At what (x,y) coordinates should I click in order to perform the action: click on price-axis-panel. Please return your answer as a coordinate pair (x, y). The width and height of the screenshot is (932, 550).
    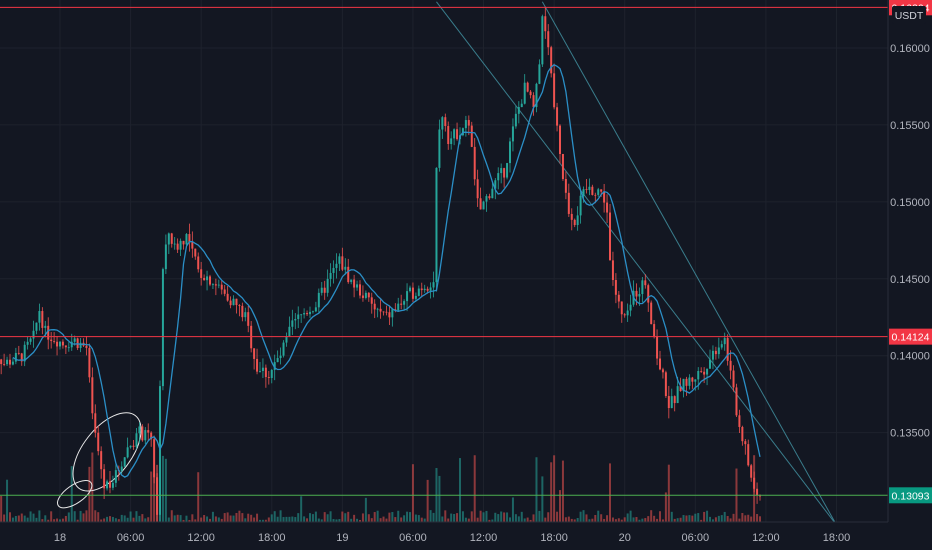
    Looking at the image, I should click on (910, 261).